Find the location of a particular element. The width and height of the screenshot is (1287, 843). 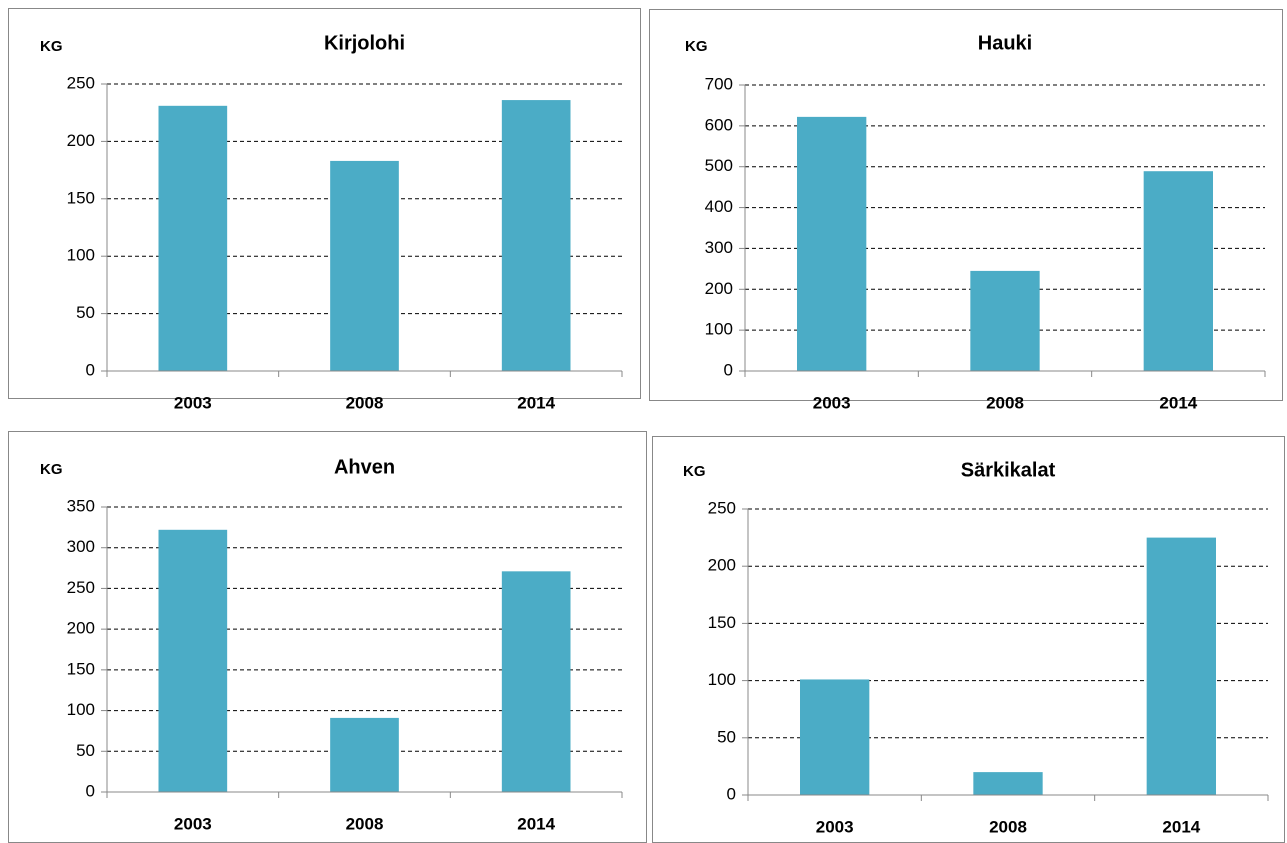

y-tick-label: 500 is located at coordinates (719, 165).